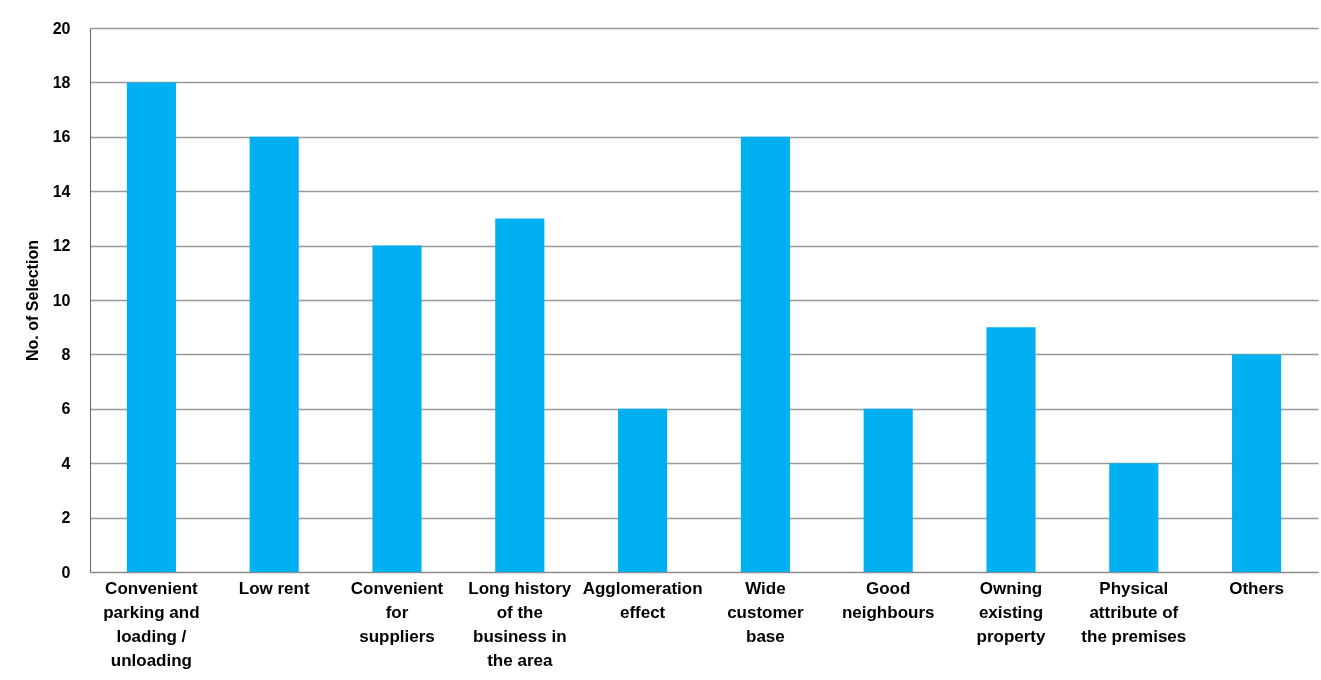 The image size is (1321, 680). What do you see at coordinates (1011, 612) in the screenshot?
I see `x-tick-label: Owning existing property` at bounding box center [1011, 612].